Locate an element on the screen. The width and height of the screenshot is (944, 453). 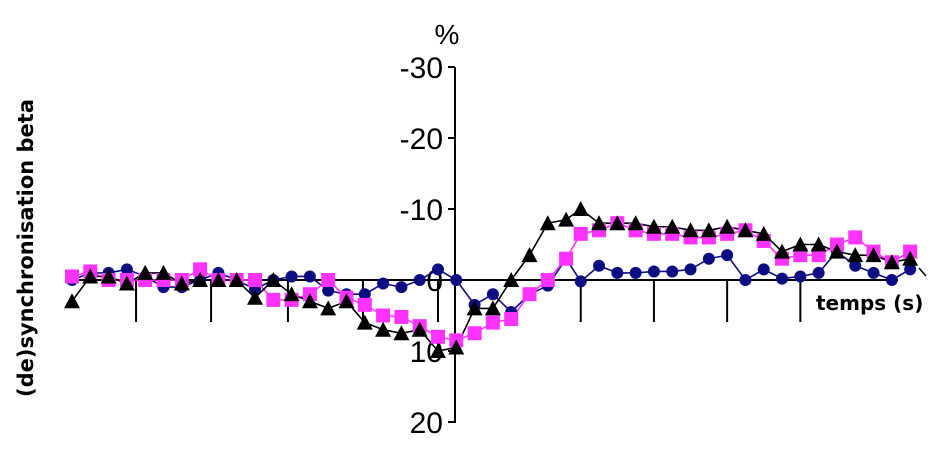
y-tick-label: 20 is located at coordinates (426, 423).